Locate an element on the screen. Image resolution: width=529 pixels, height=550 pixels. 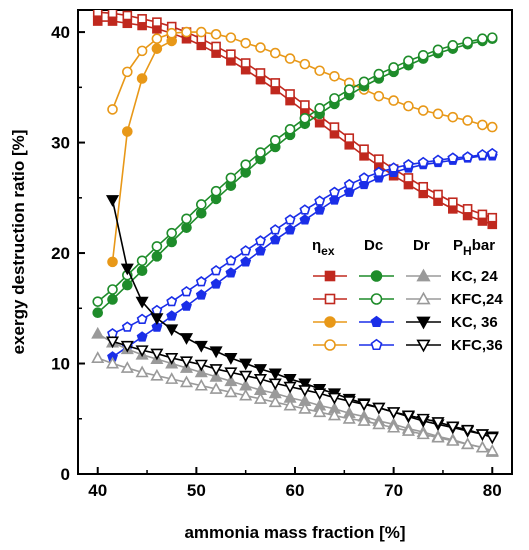
legend-row-label: KFC,24 is located at coordinates (477, 299).